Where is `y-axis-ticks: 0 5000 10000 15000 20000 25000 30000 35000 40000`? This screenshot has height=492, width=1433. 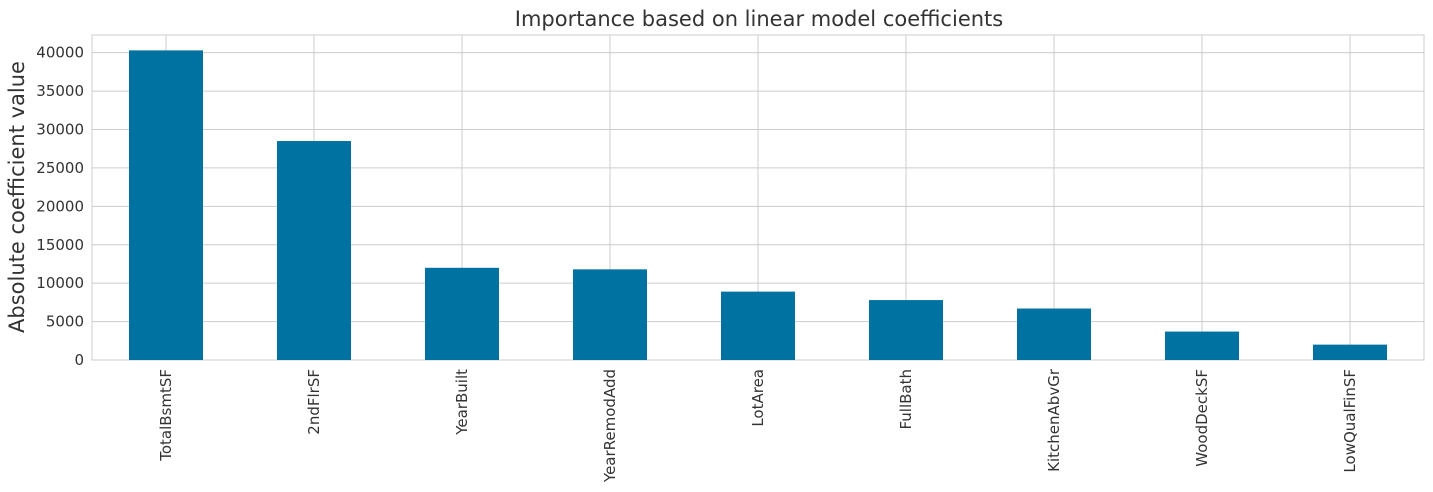
y-axis-ticks: 0 5000 10000 15000 20000 25000 30000 35000 40000 is located at coordinates (60, 206).